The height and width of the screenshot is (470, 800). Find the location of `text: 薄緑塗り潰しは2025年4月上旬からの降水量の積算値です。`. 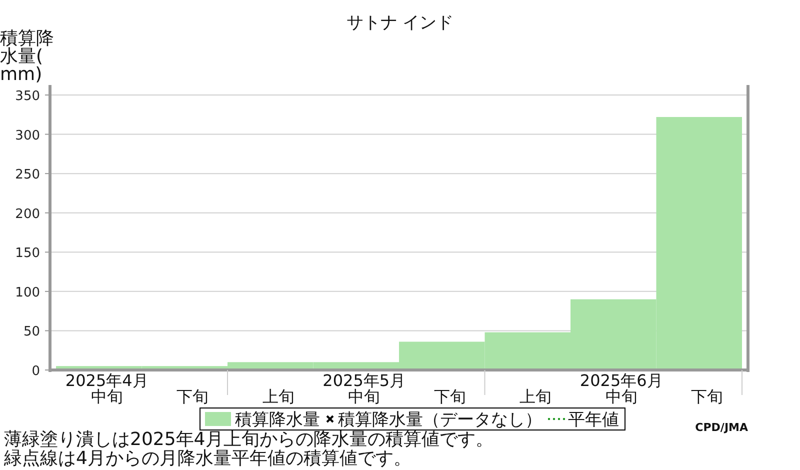

text: 薄緑塗り潰しは2025年4月上旬からの降水量の積算値です。 is located at coordinates (249, 439).